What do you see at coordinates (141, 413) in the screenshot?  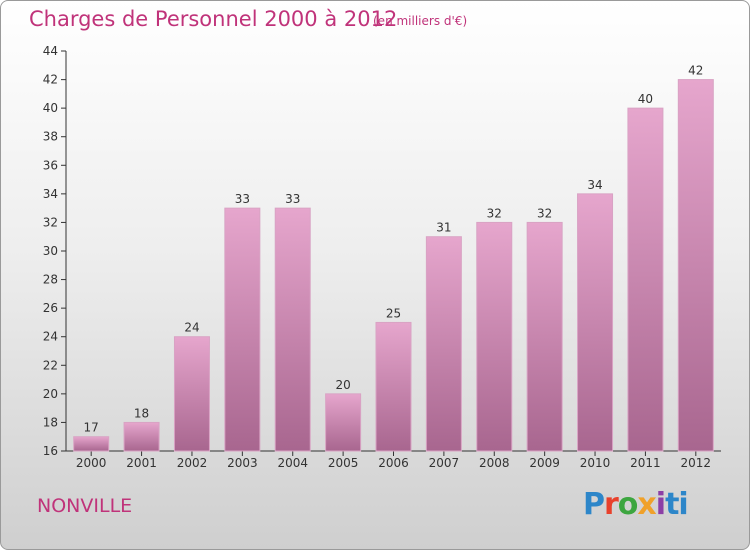 I see `bar-value-label: 18` at bounding box center [141, 413].